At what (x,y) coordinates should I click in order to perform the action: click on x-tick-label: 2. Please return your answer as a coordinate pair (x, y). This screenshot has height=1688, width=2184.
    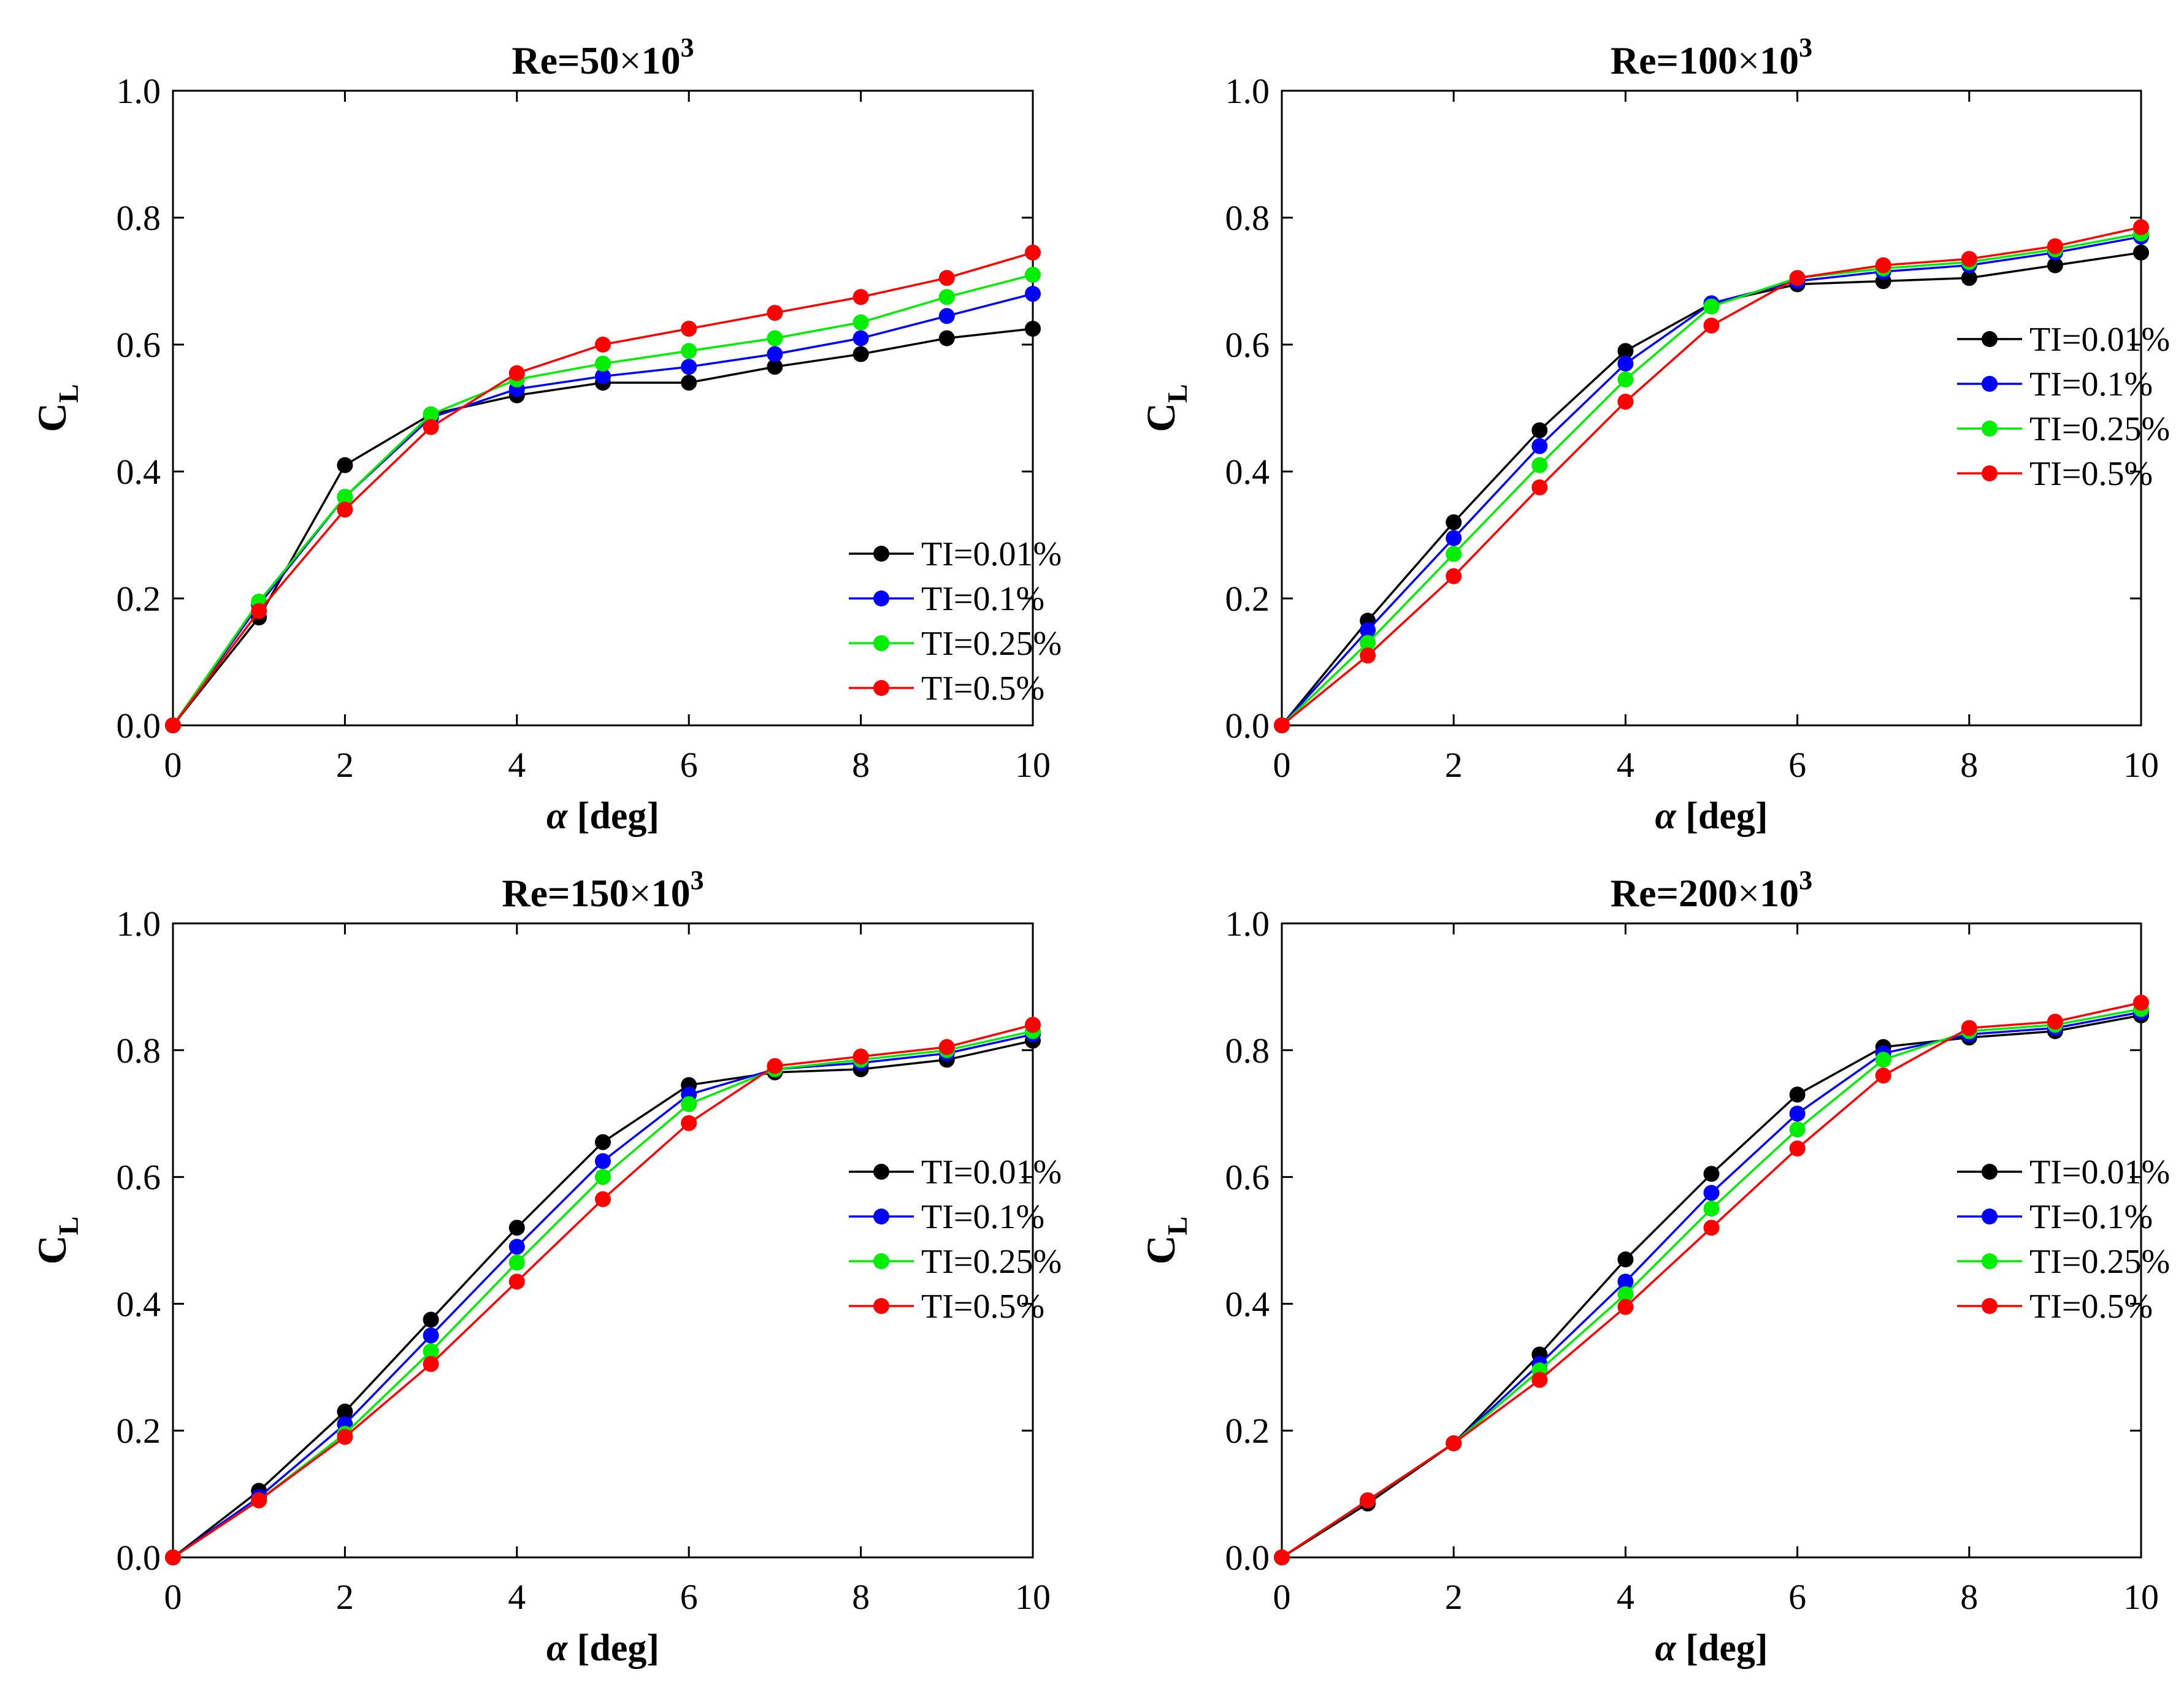
    Looking at the image, I should click on (345, 1597).